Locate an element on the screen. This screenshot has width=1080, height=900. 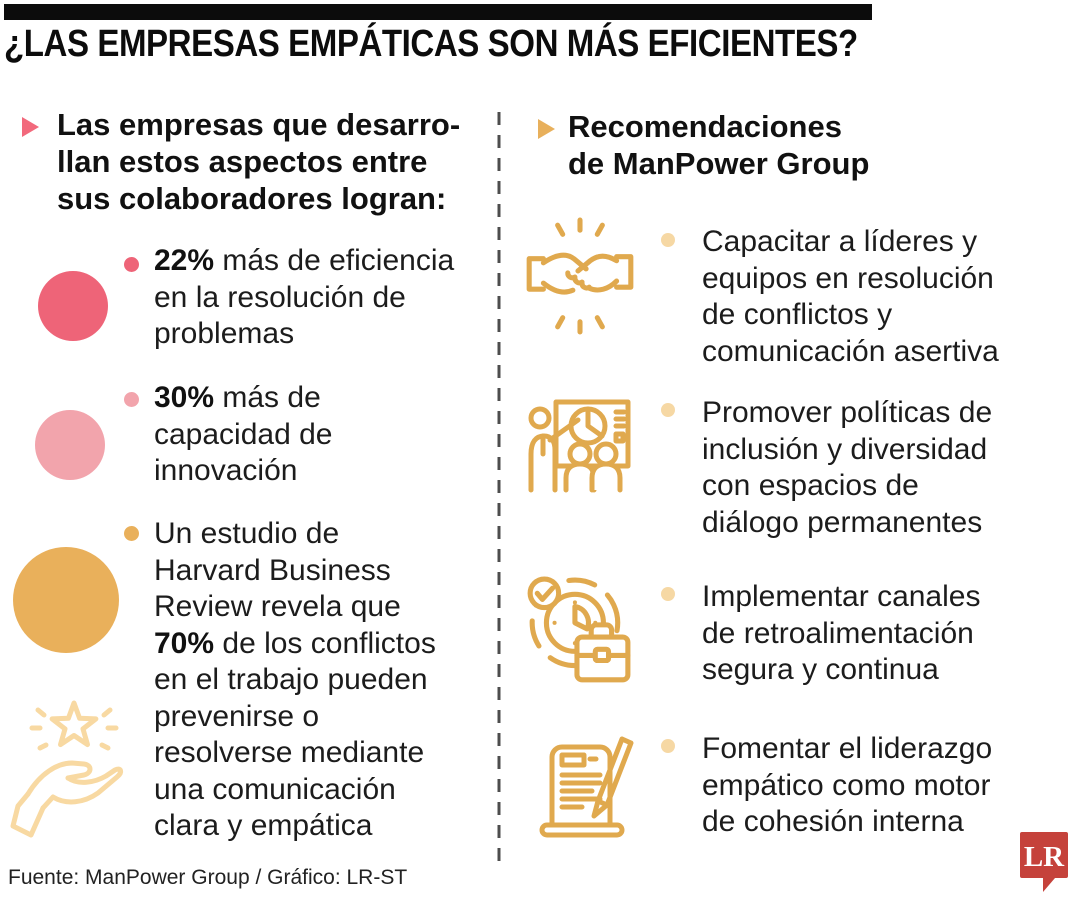
lr-logo: LR is located at coordinates (1044, 862).